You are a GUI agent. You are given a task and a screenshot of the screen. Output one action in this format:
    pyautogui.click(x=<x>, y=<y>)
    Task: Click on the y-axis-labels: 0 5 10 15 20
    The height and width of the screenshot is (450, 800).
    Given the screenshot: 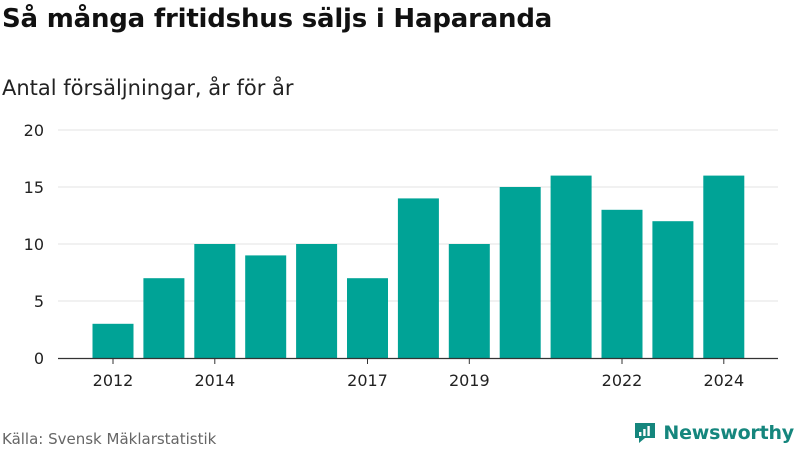 What is the action you would take?
    pyautogui.click(x=34, y=244)
    